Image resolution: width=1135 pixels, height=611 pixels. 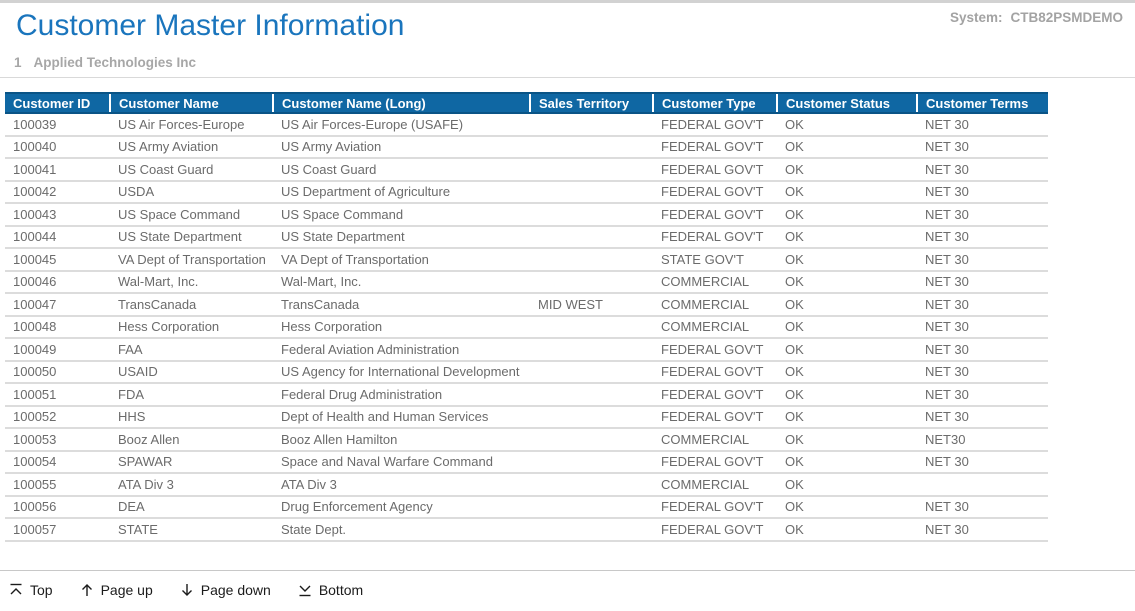 I want to click on table-cell: FAA, so click(x=191, y=350).